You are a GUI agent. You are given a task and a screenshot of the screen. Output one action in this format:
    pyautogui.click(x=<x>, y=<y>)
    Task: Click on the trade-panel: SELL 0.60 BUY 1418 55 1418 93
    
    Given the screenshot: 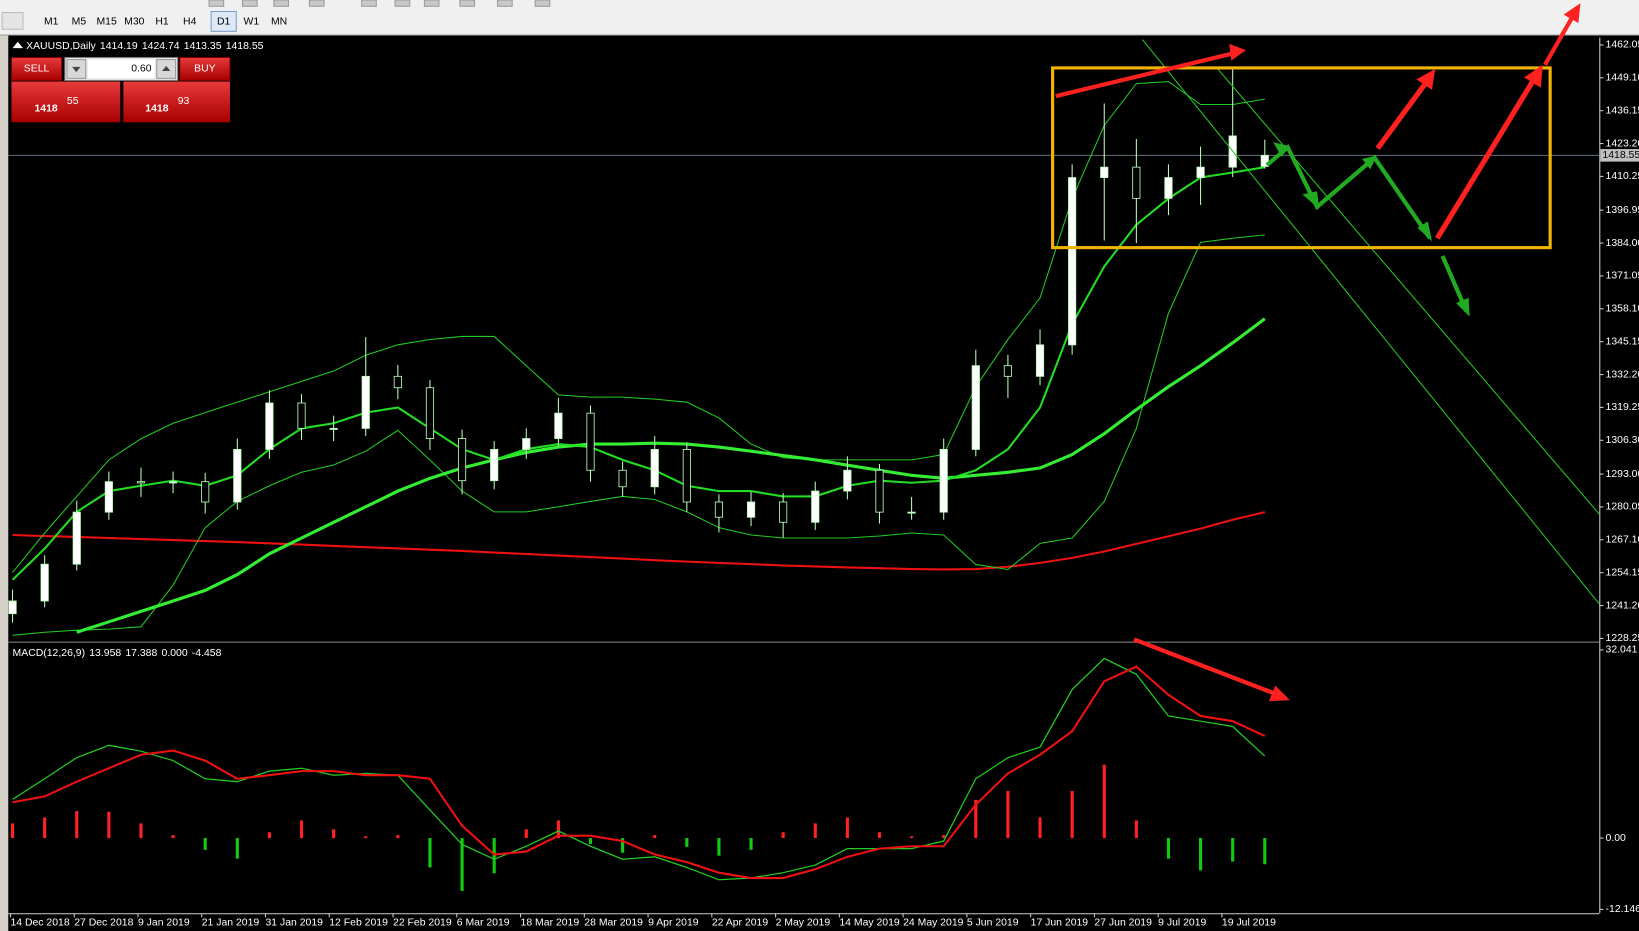 What is the action you would take?
    pyautogui.click(x=120, y=89)
    